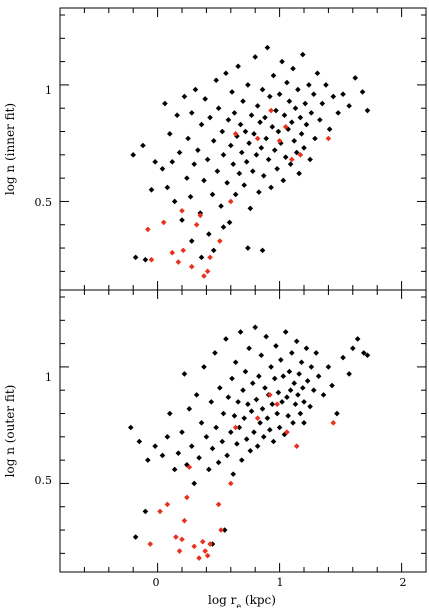 Image resolution: width=429 pixels, height=608 pixels. I want to click on bottom-ylabel: log n (outer fit), so click(10, 431).